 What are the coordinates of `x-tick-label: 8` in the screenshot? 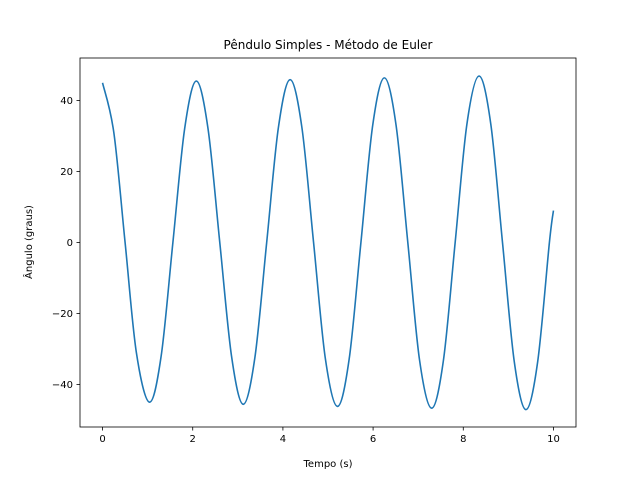 It's located at (463, 439).